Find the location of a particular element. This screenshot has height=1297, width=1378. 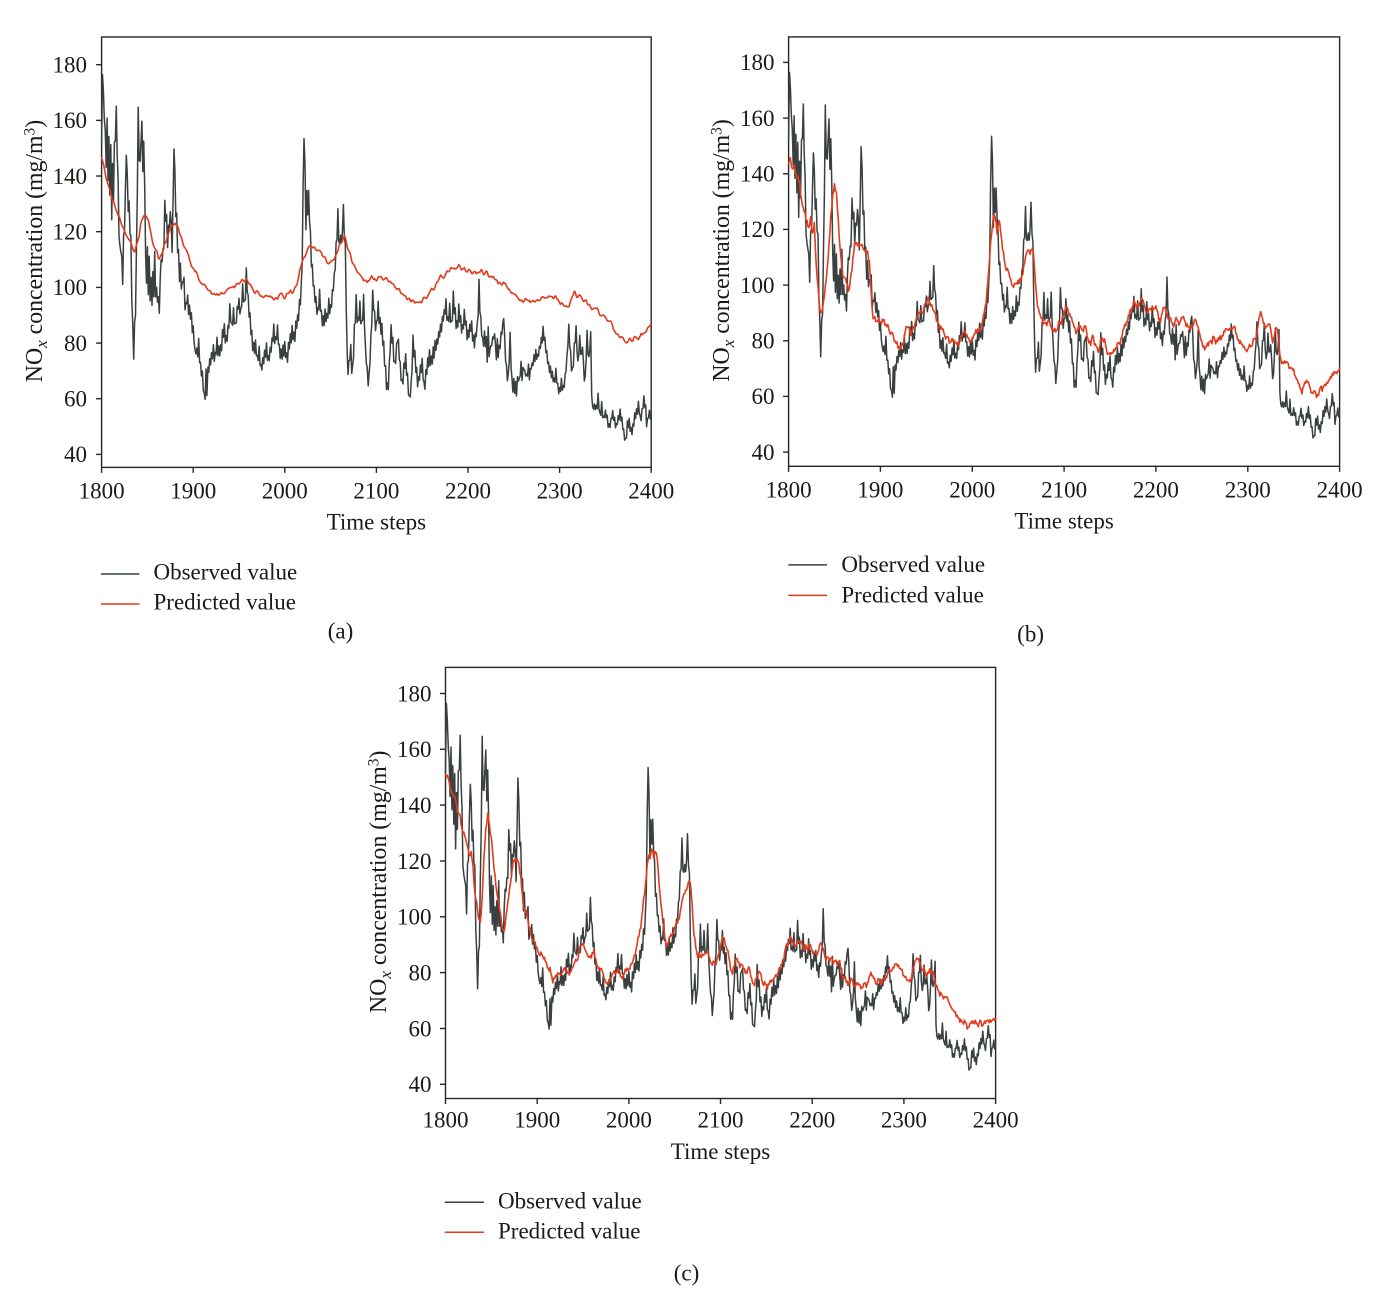

svg-text: (c) is located at coordinates (687, 1273).